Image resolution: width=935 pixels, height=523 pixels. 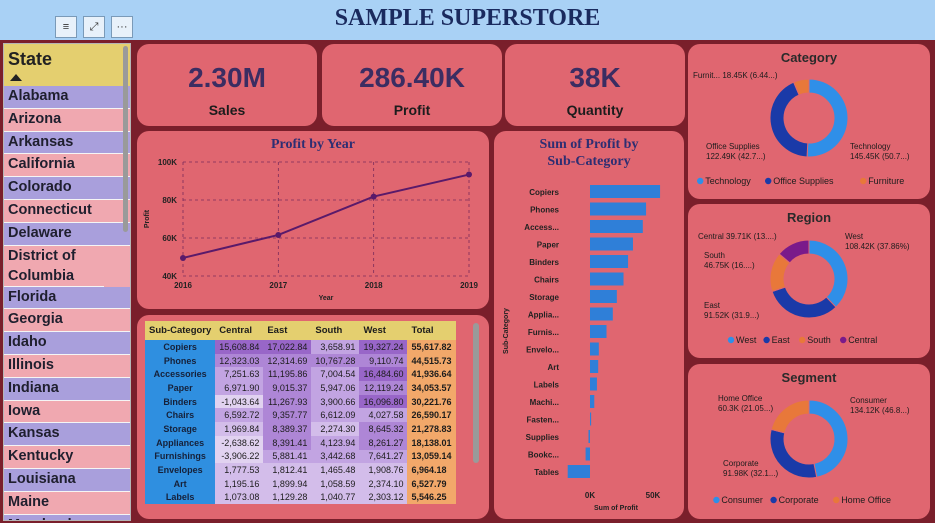 I want to click on slicer-item: Maryland, so click(x=67, y=517).